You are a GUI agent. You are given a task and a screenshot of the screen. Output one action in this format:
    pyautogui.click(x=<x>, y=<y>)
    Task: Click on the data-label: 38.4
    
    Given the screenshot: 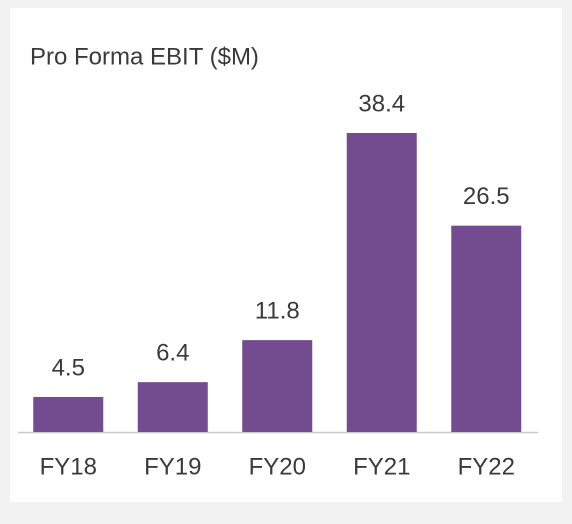 What is the action you would take?
    pyautogui.click(x=381, y=103)
    